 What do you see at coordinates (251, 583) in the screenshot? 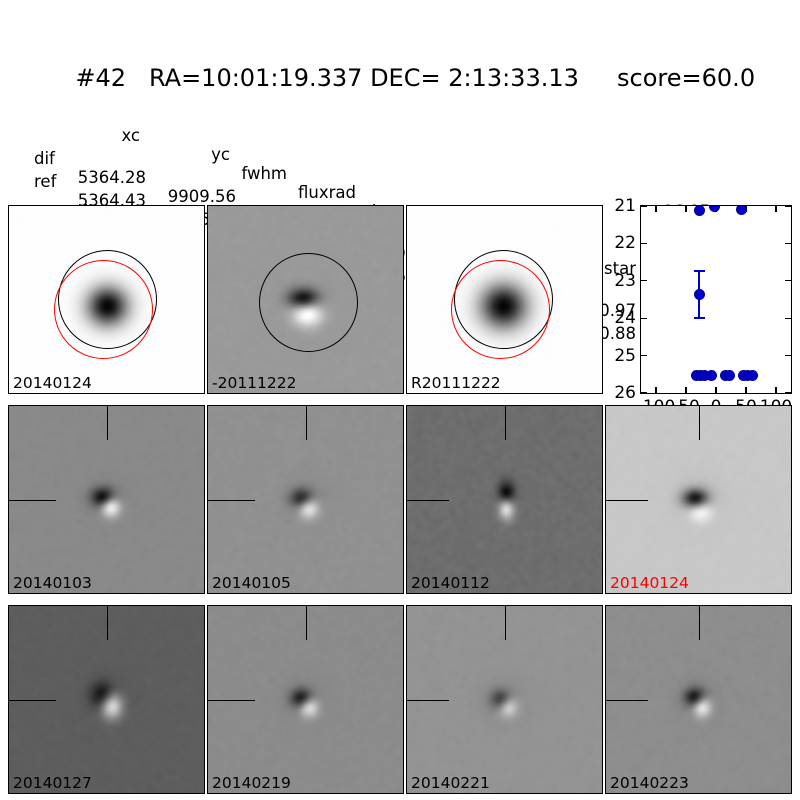
I see `stamp-label: 20140105` at bounding box center [251, 583].